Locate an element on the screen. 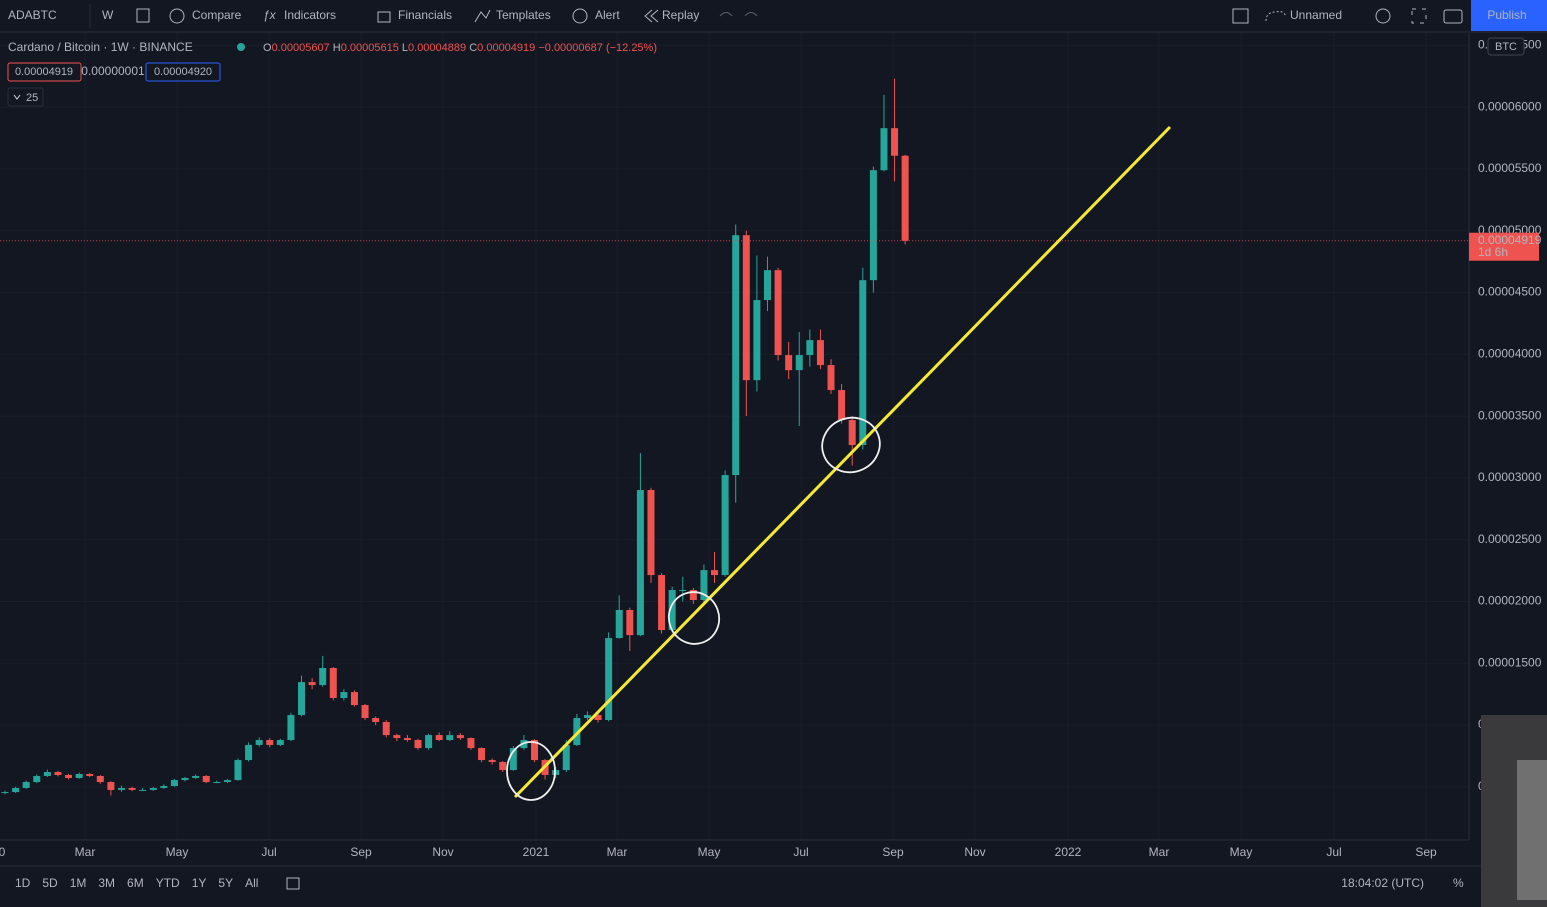 The image size is (1547, 907). toolbar-item: Indicators is located at coordinates (310, 15).